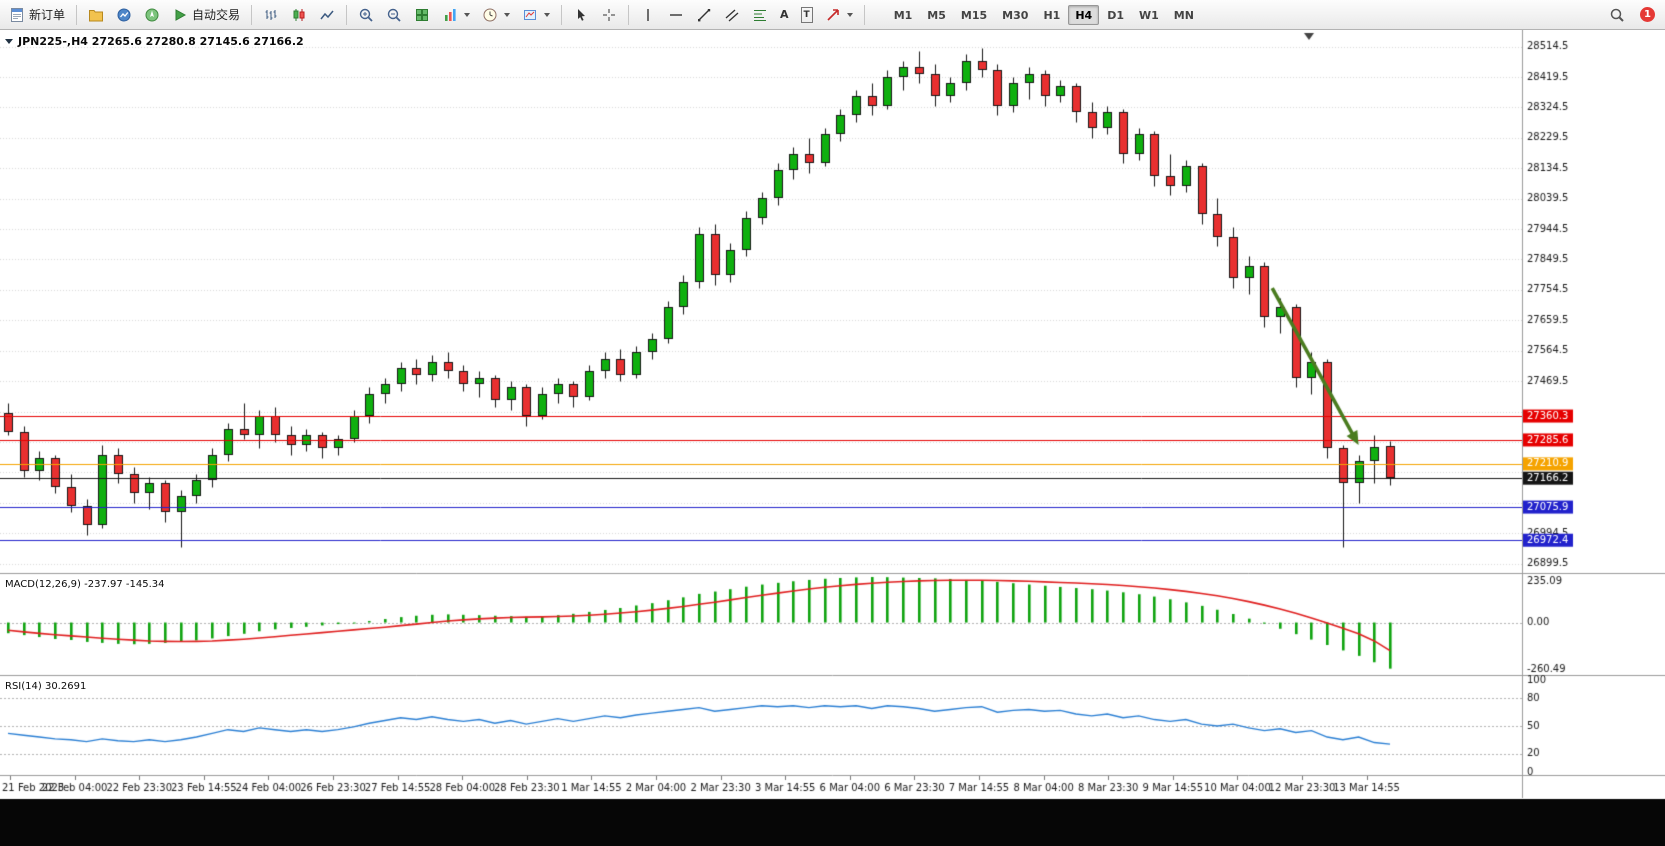  I want to click on zoom-in-icon, so click(366, 15).